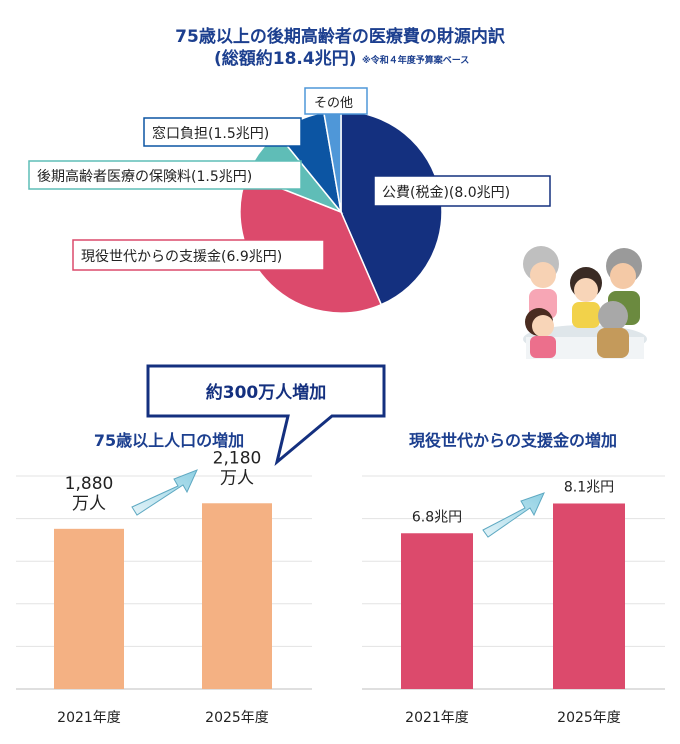  What do you see at coordinates (585, 302) in the screenshot?
I see `family-illustration` at bounding box center [585, 302].